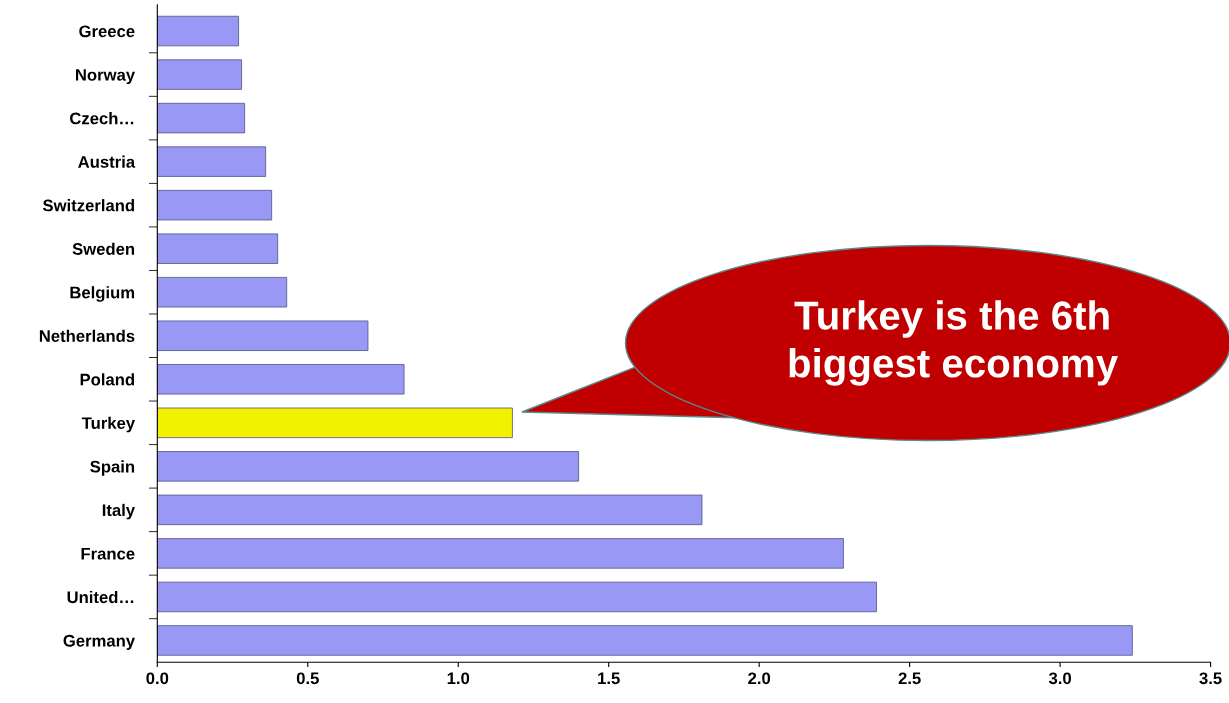 This screenshot has width=1229, height=703. What do you see at coordinates (307, 678) in the screenshot?
I see `x-tick-label: 0.5` at bounding box center [307, 678].